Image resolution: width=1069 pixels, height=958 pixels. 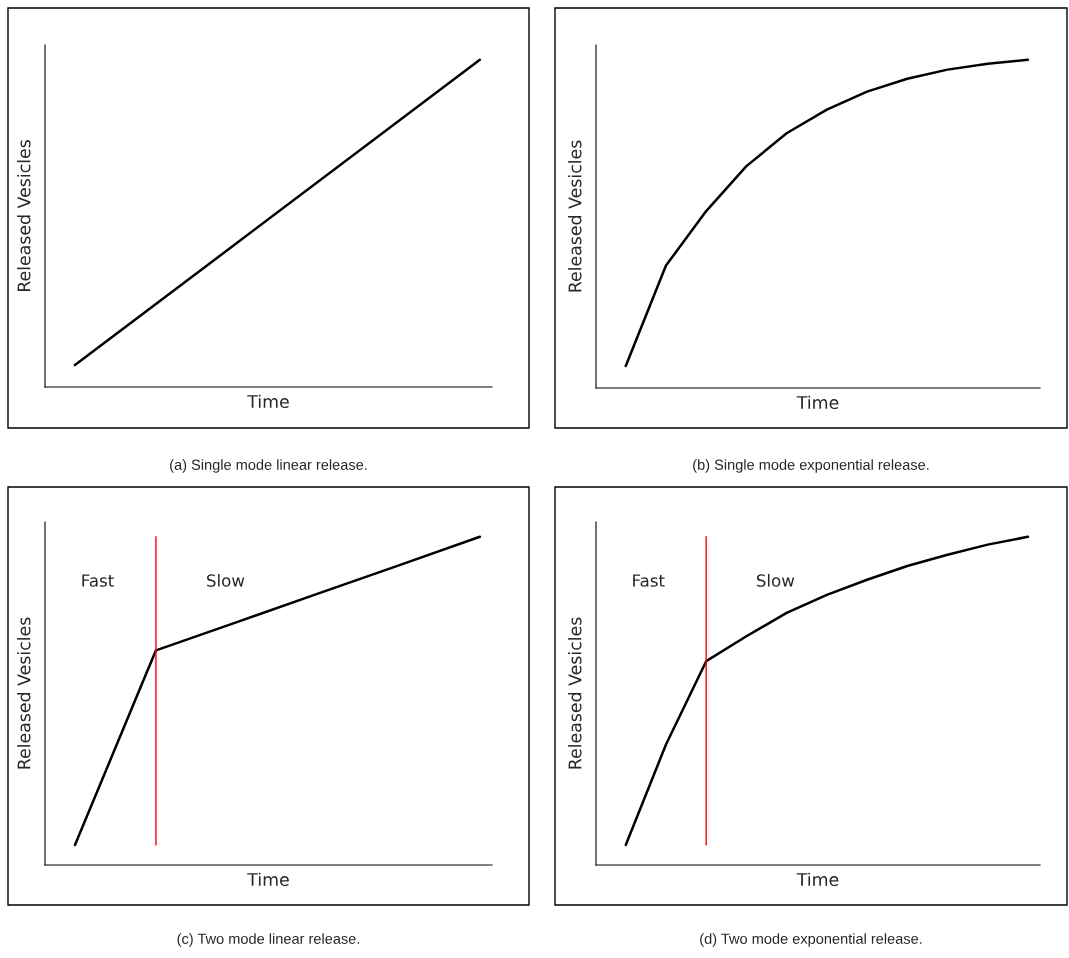 I want to click on text: (b) Single mode exponential release., so click(x=811, y=466).